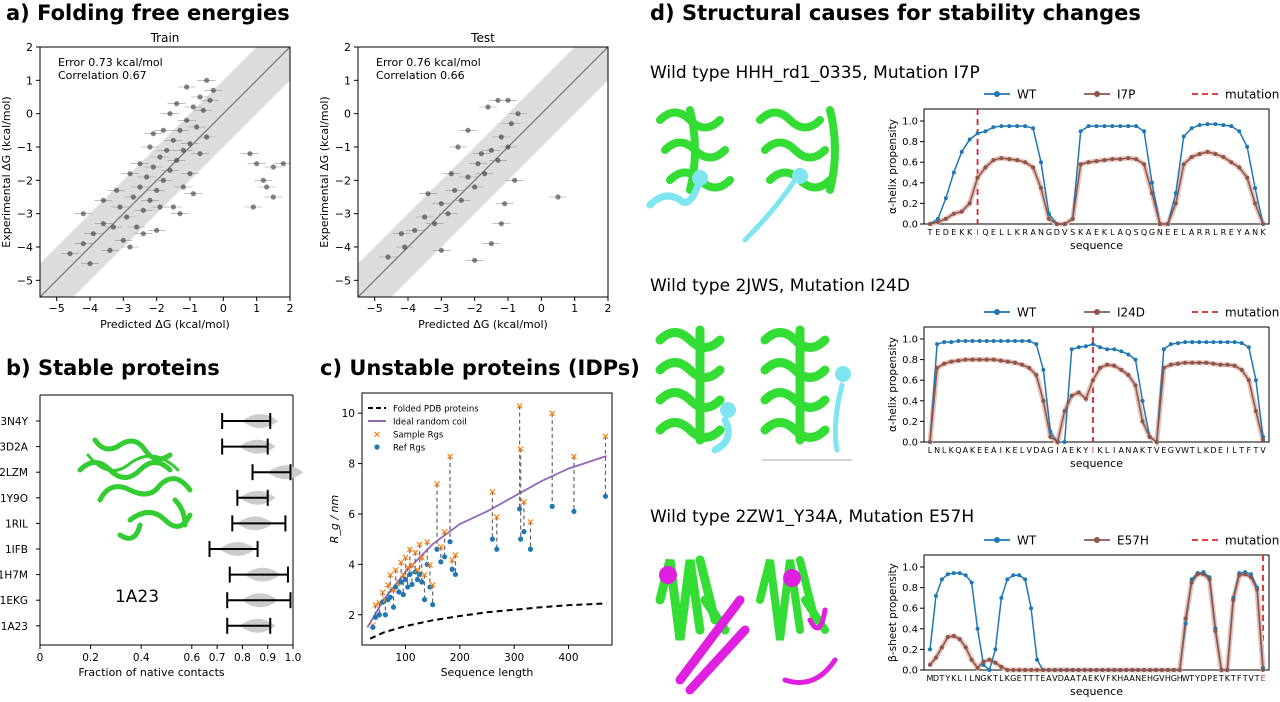 This screenshot has height=702, width=1280. I want to click on sequence-residue: L, so click(971, 678).